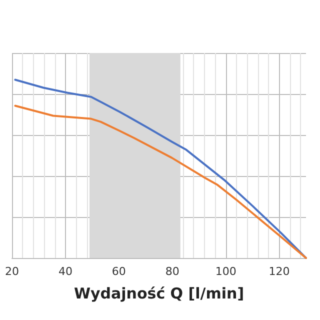 This screenshot has width=320, height=320. I want to click on x-tick-label: 20, so click(12, 271).